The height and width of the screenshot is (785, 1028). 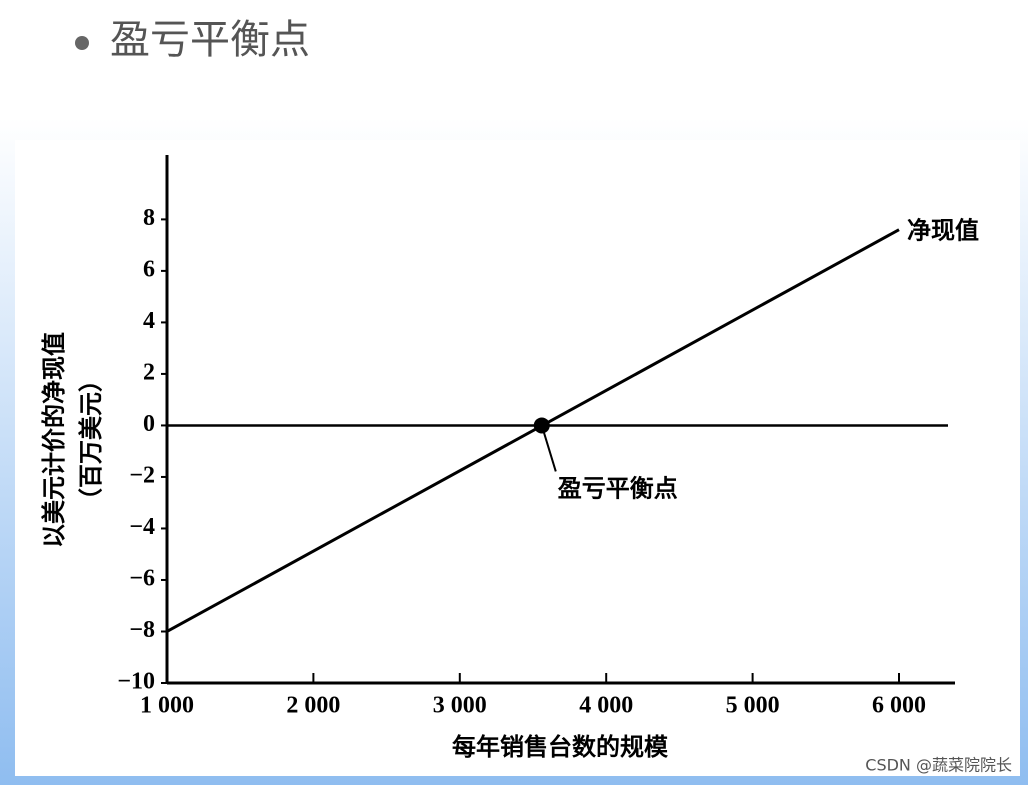 What do you see at coordinates (54, 440) in the screenshot?
I see `y-axis-label: 以美元计价的净现值` at bounding box center [54, 440].